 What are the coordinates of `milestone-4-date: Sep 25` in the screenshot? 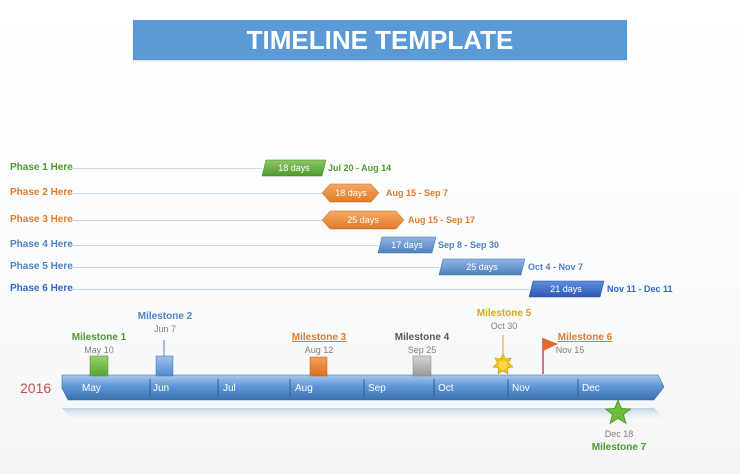 It's located at (422, 350).